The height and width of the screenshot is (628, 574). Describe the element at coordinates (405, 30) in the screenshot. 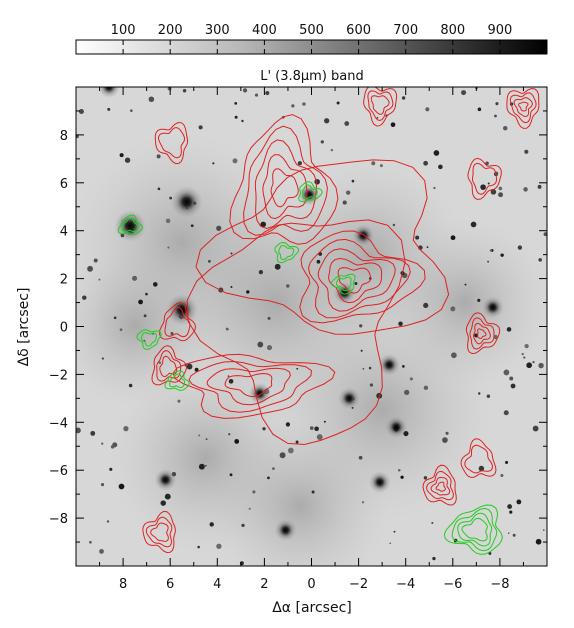

I see `colorbar-tick-label: 700` at that location.